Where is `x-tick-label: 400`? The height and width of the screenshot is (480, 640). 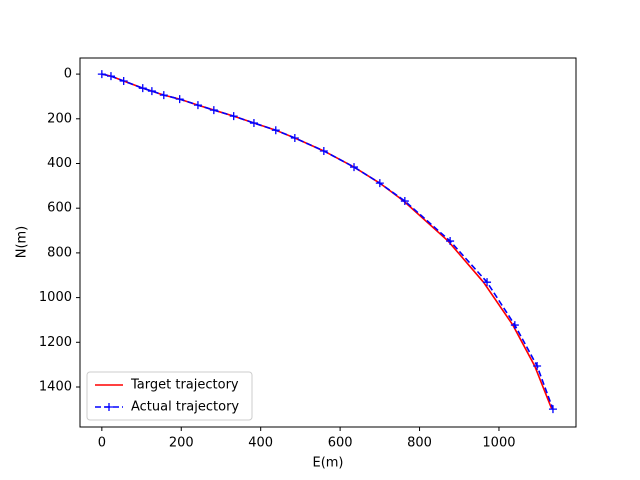
x-tick-label: 400 is located at coordinates (260, 443).